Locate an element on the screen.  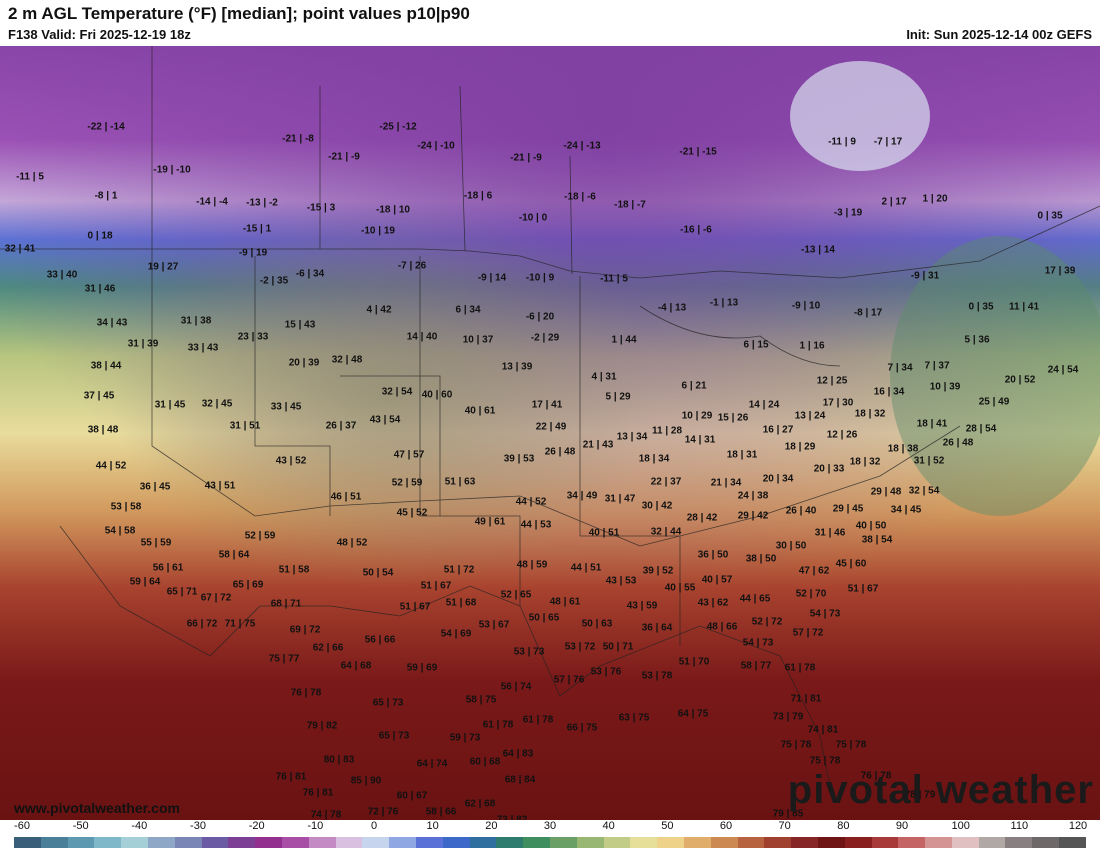
point-value: 40 | 61 is located at coordinates (480, 411).